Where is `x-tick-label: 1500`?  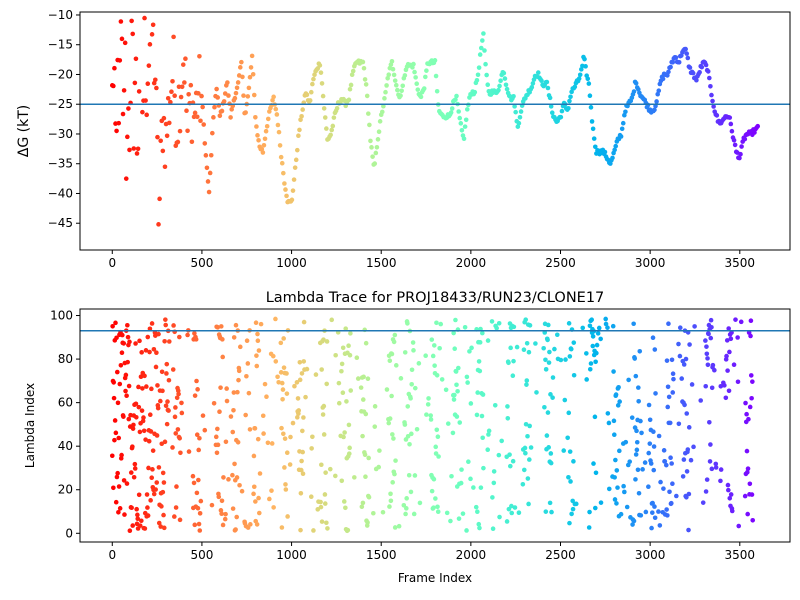
x-tick-label: 1500 is located at coordinates (381, 555).